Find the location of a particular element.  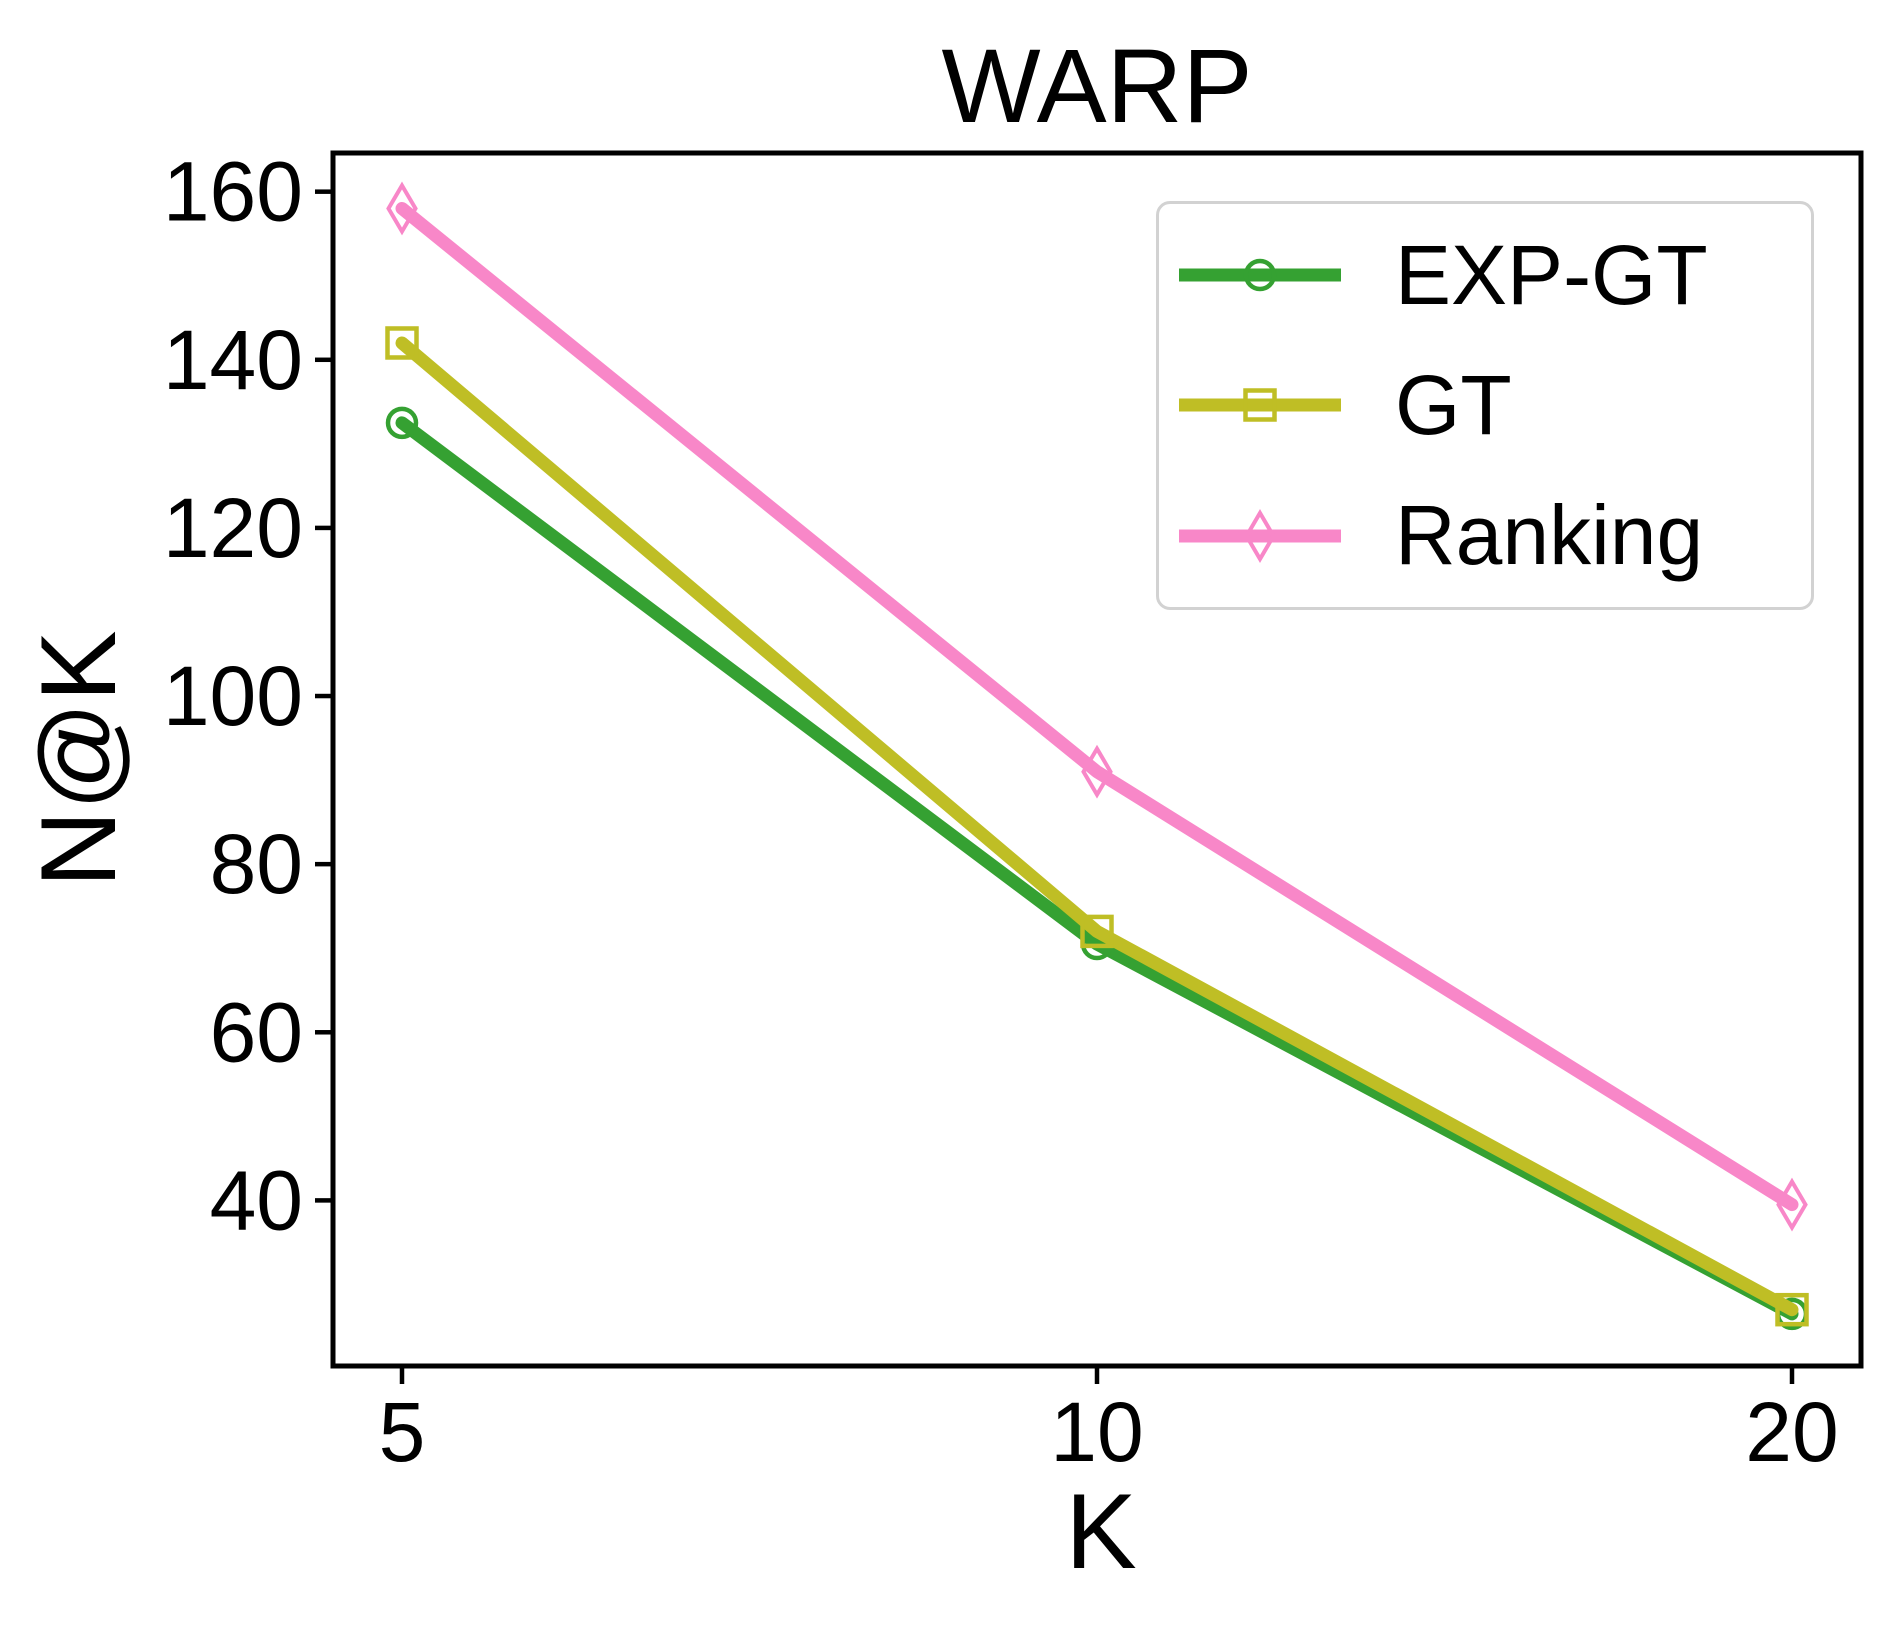

legend-label-ranking: Ranking is located at coordinates (1549, 535).